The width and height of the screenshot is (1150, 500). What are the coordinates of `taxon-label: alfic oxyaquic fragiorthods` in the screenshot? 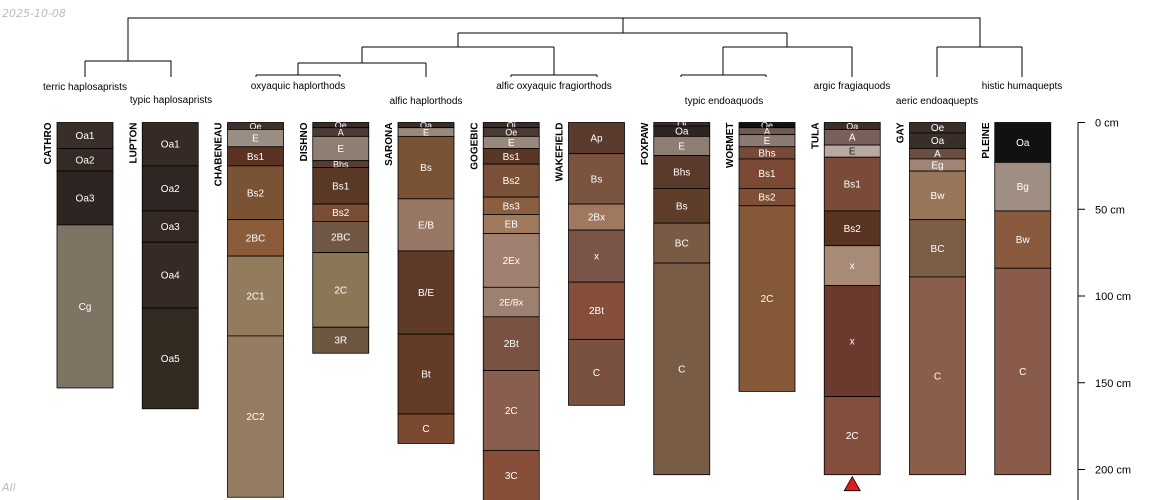 It's located at (554, 86).